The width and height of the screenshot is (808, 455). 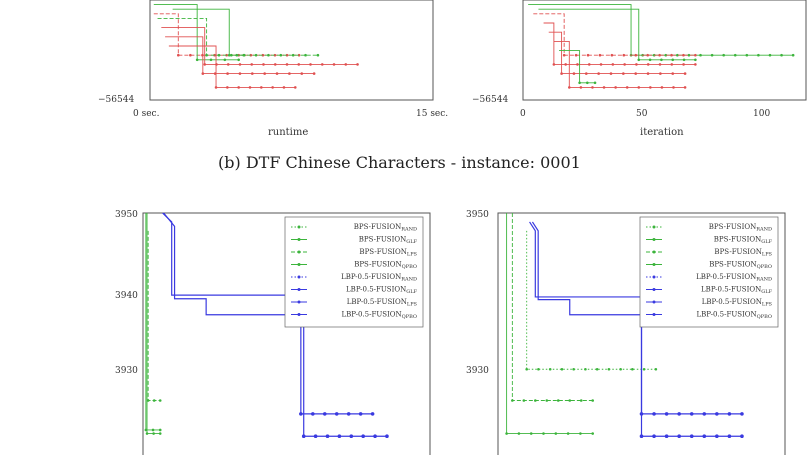 What do you see at coordinates (523, 114) in the screenshot?
I see `x-tick-label: 0` at bounding box center [523, 114].